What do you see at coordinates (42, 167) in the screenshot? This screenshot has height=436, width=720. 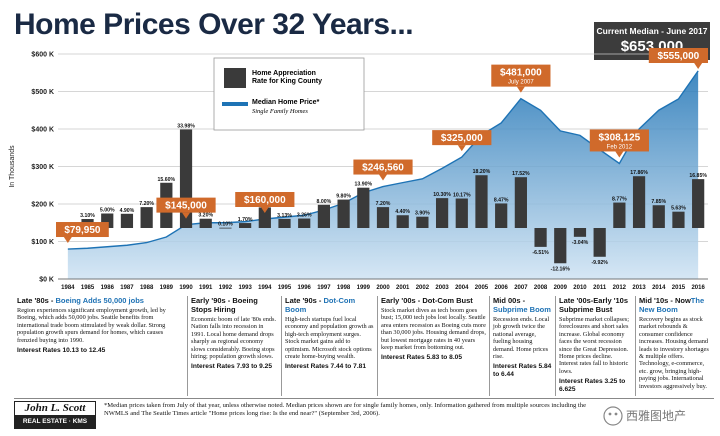 I see `y-tick-label: $300 K` at bounding box center [42, 167].